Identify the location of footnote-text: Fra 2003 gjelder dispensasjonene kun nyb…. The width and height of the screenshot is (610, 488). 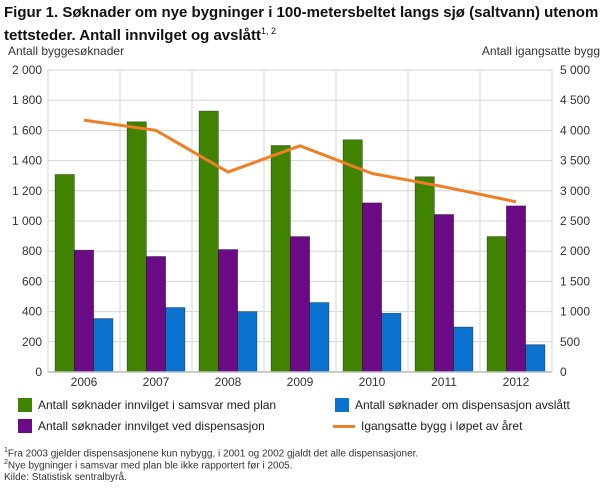
(213, 454).